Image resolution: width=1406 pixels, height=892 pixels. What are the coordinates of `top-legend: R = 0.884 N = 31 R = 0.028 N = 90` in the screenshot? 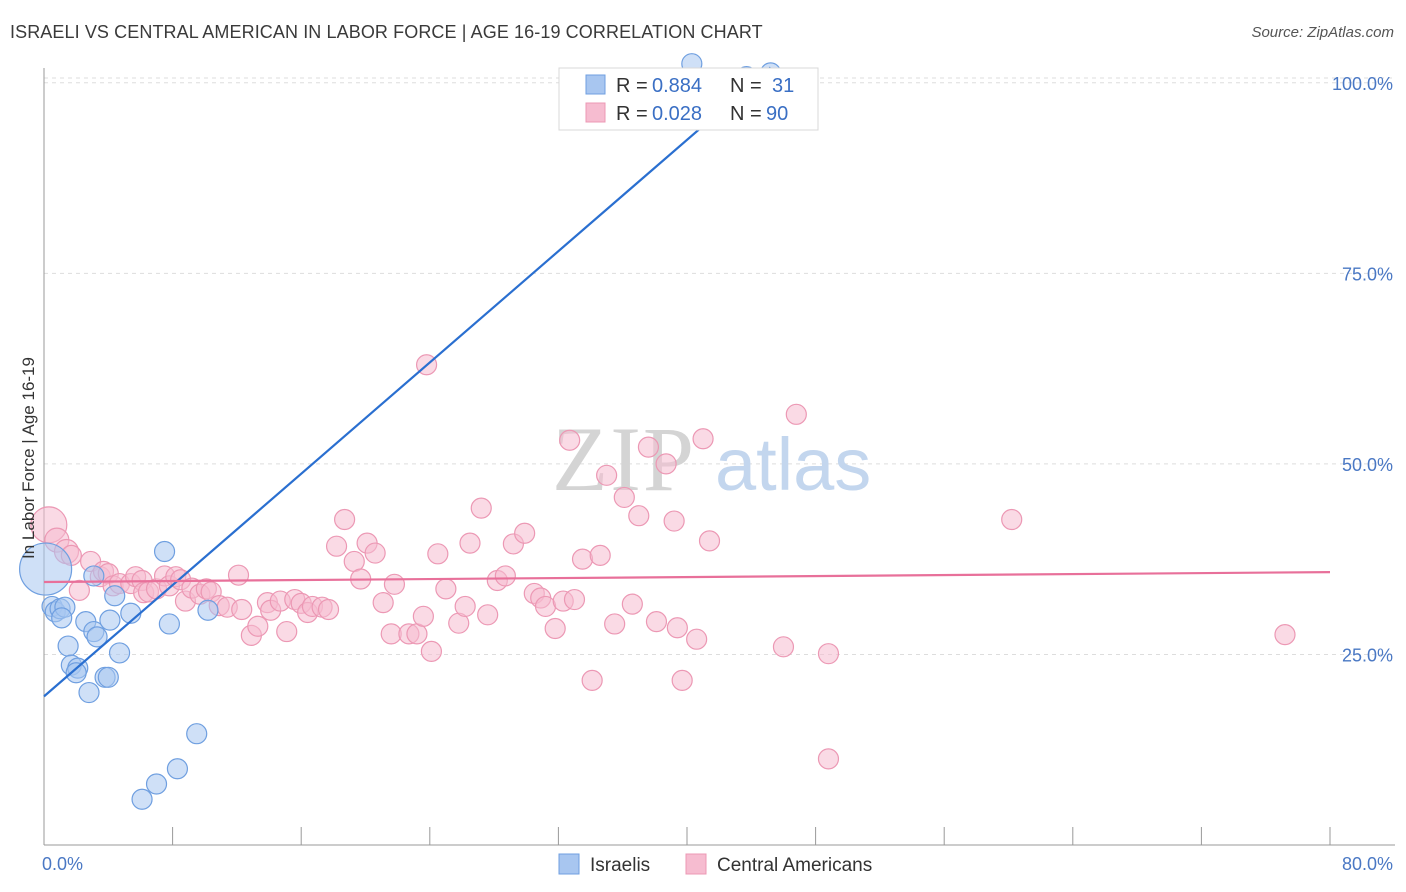 It's located at (688, 99).